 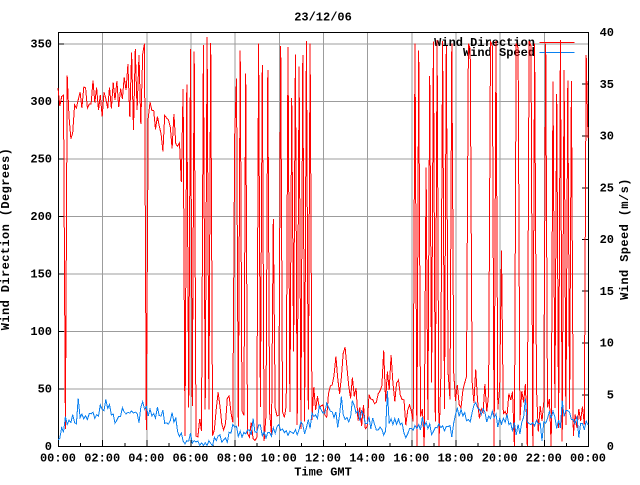 I want to click on svg-text: Time GMT, so click(x=323, y=473).